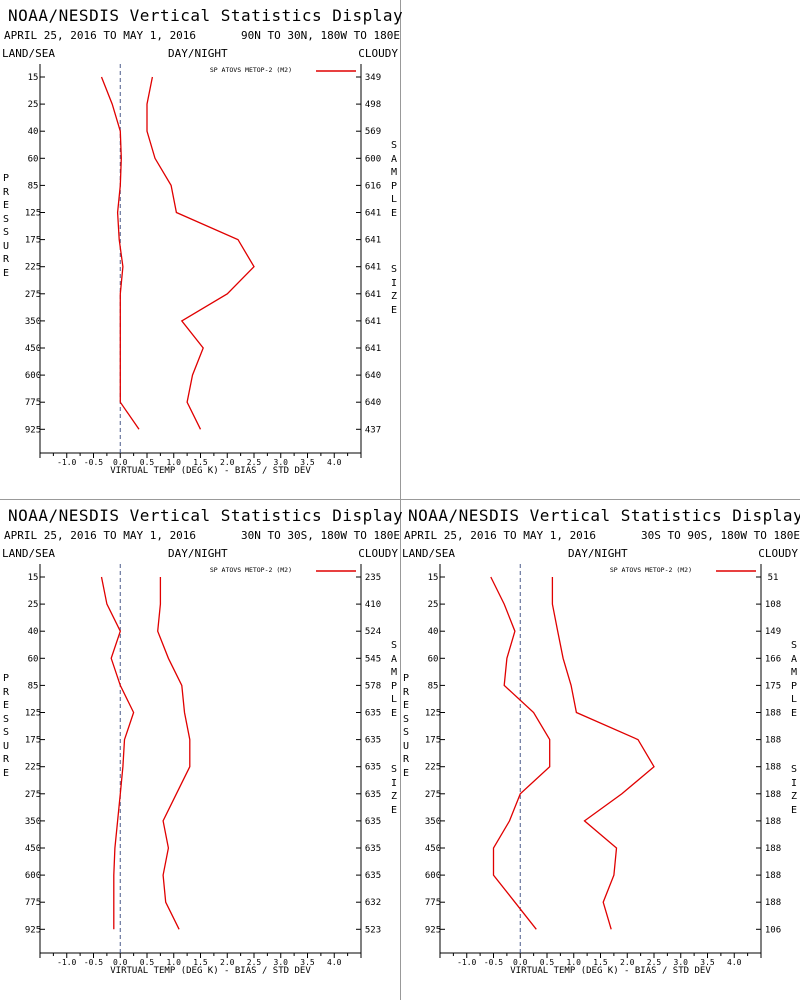 The width and height of the screenshot is (800, 1000). I want to click on sample-size-label: 149, so click(773, 632).